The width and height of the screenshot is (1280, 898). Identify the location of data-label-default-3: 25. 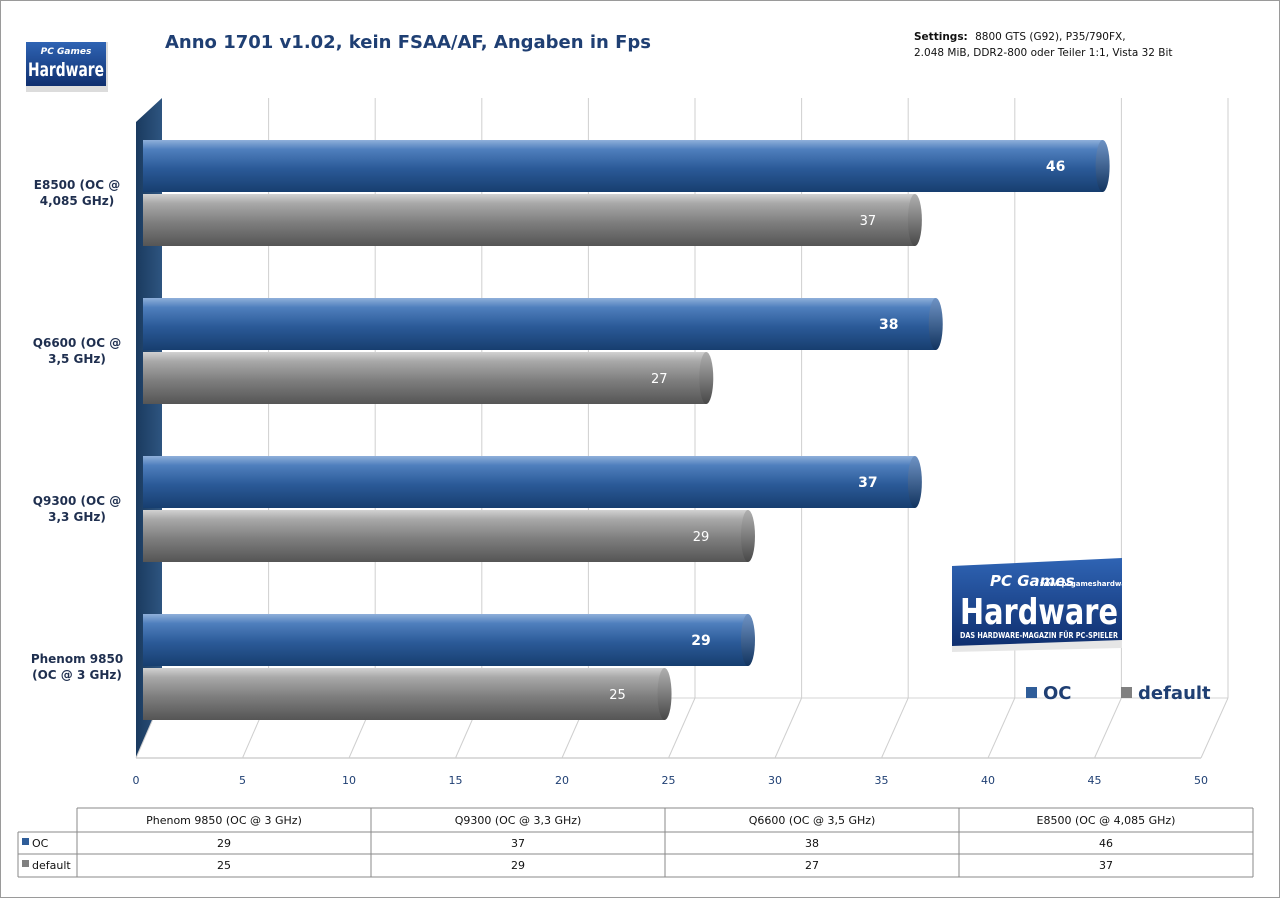
(617, 695).